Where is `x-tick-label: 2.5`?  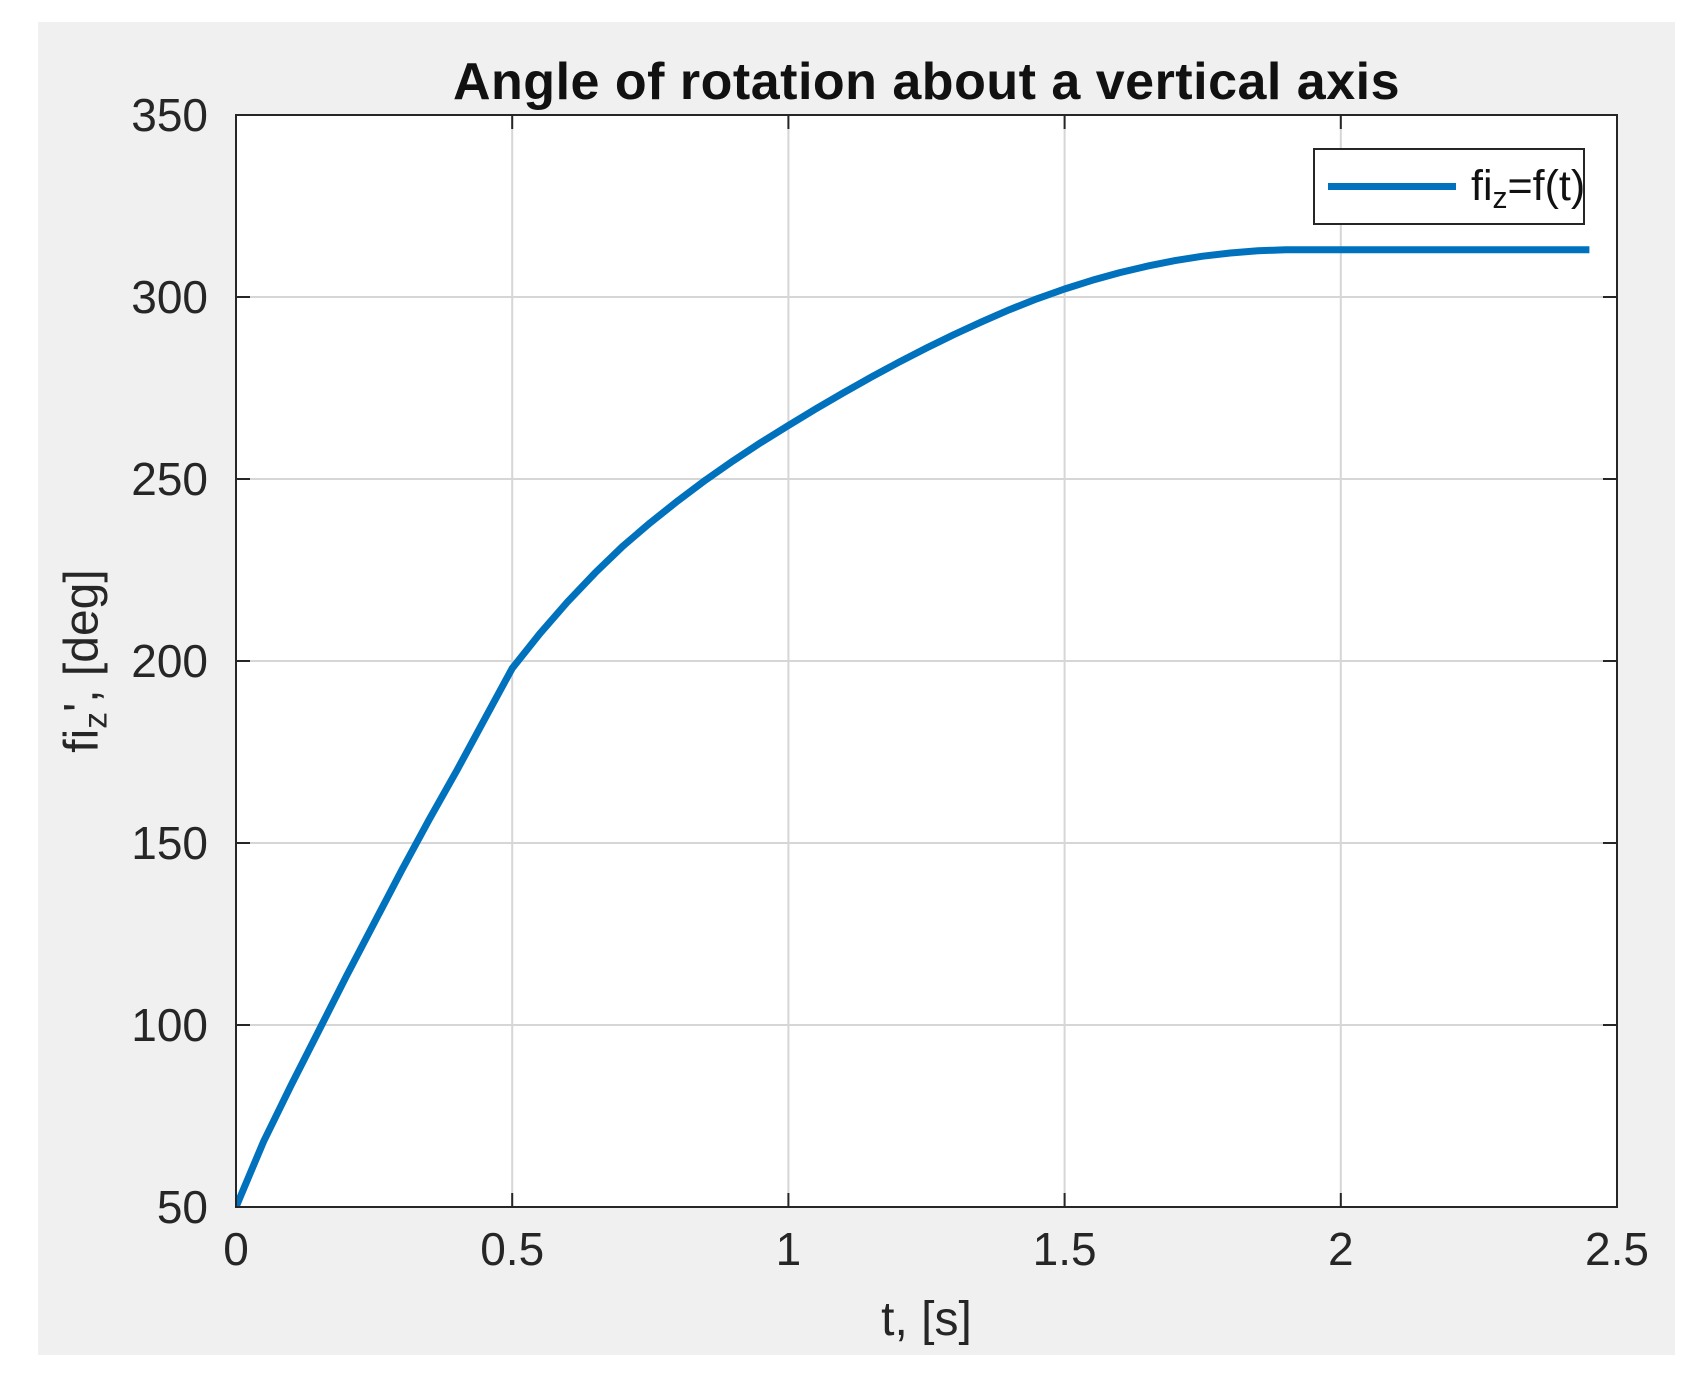
x-tick-label: 2.5 is located at coordinates (1617, 1249).